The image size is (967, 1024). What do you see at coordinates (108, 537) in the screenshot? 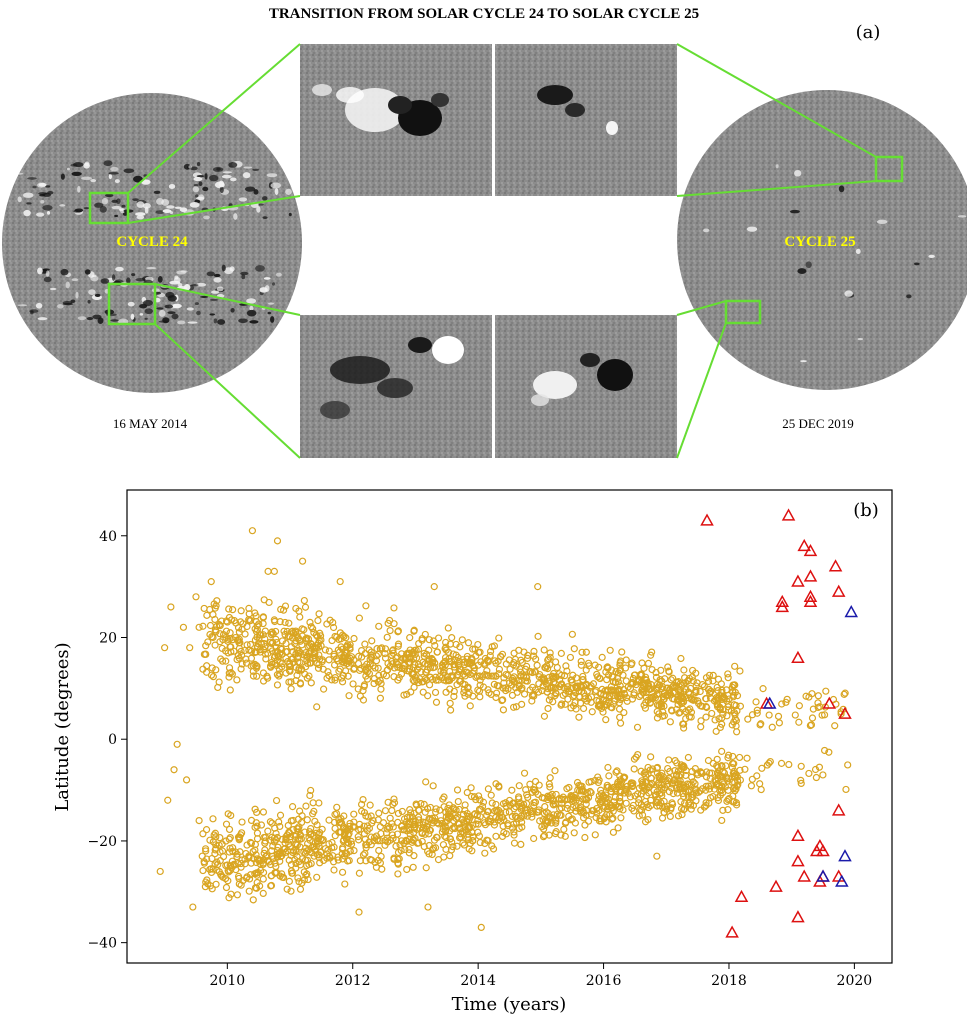
I see `y-tick-label: 40` at bounding box center [108, 537].